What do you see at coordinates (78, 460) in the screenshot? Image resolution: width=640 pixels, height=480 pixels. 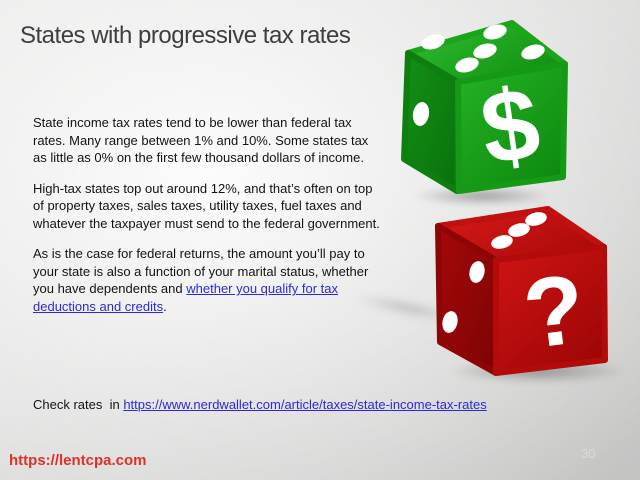 I see `lentcpa-footer-link: https://lentcpa.com` at bounding box center [78, 460].